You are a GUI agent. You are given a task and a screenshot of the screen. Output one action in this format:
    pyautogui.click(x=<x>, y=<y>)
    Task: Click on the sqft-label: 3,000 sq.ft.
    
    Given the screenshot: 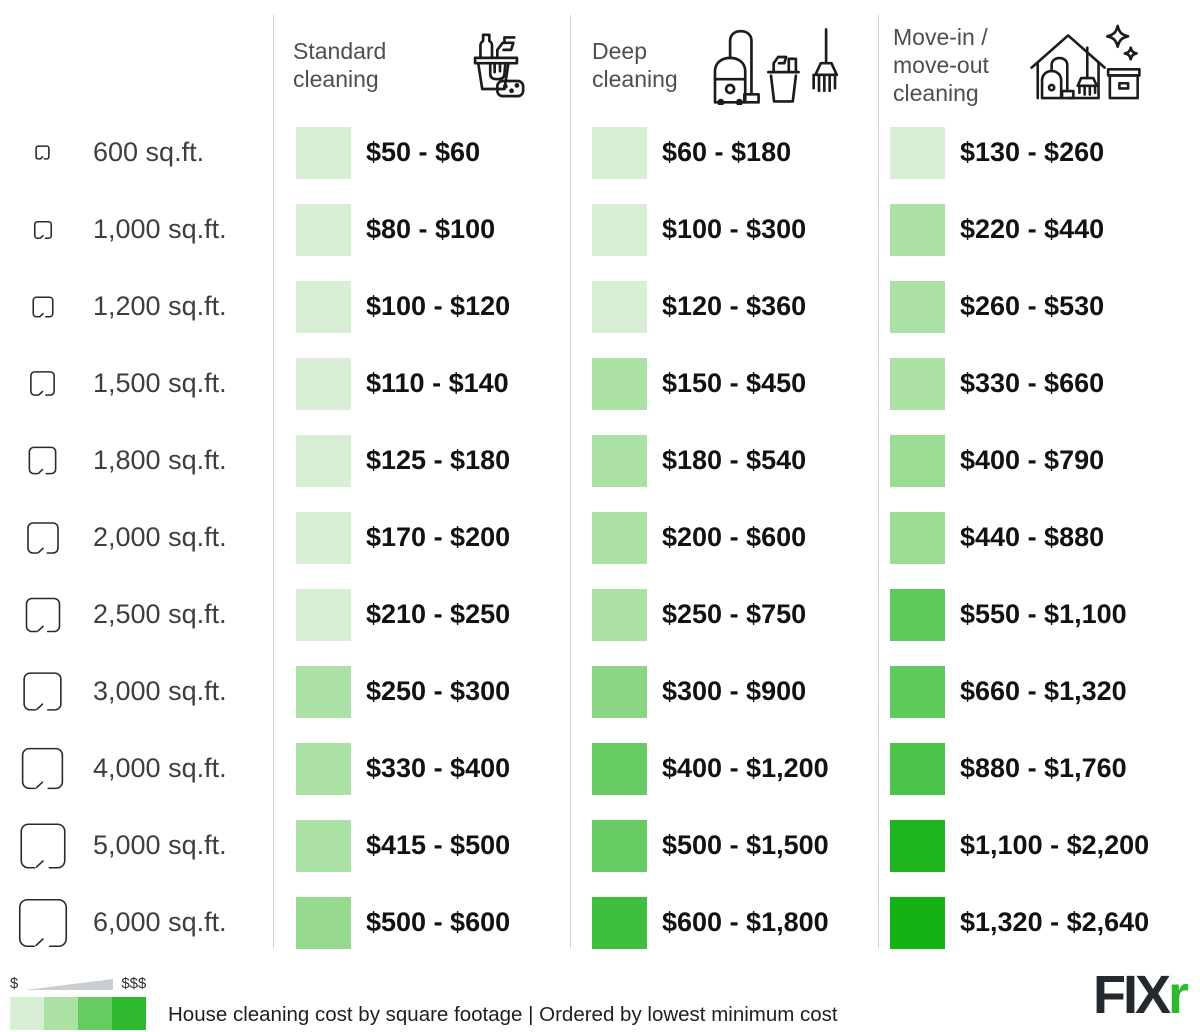 What is the action you would take?
    pyautogui.click(x=160, y=691)
    